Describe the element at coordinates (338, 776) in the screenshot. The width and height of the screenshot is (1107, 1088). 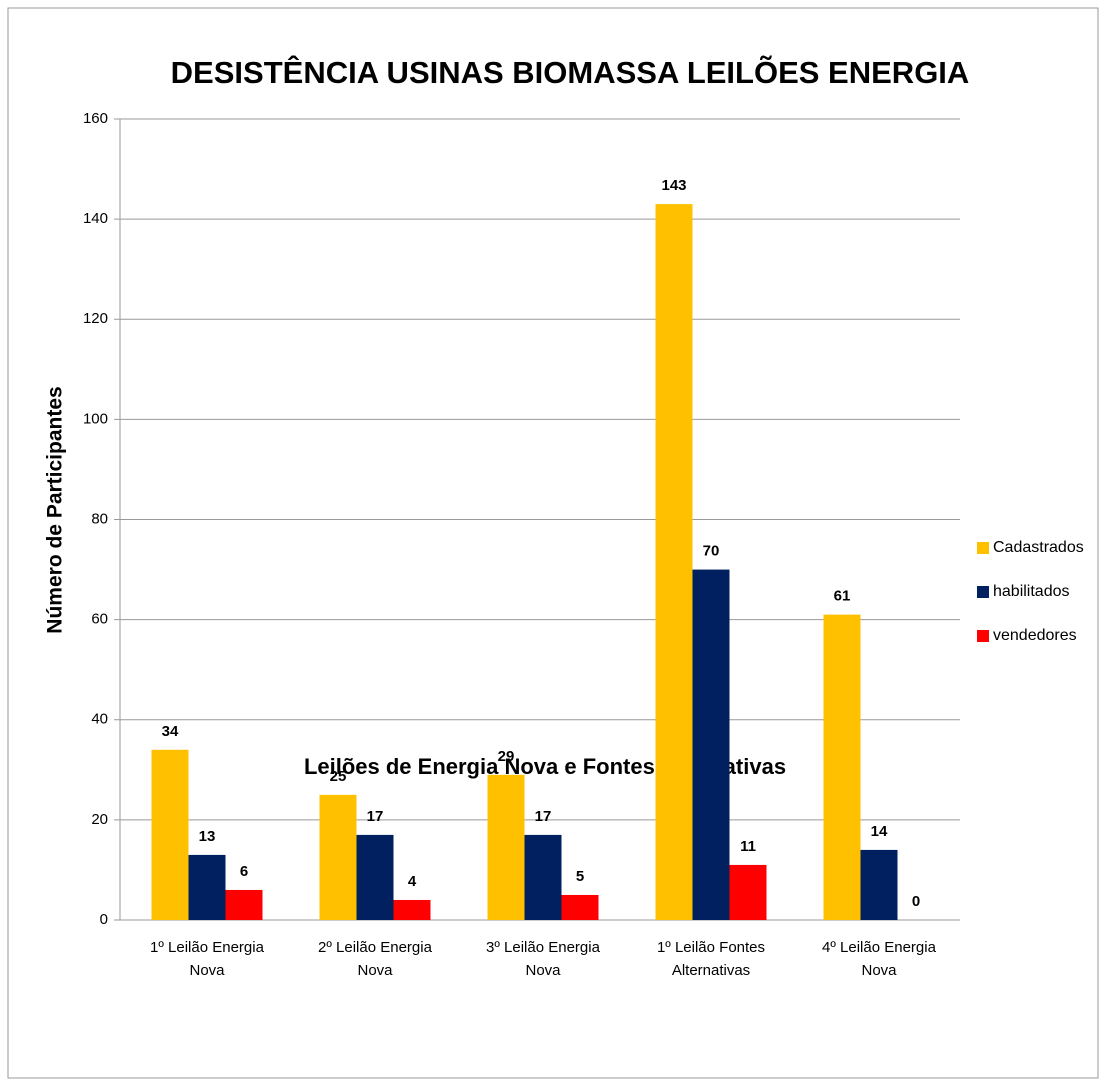
I see `value-label: 25` at that location.